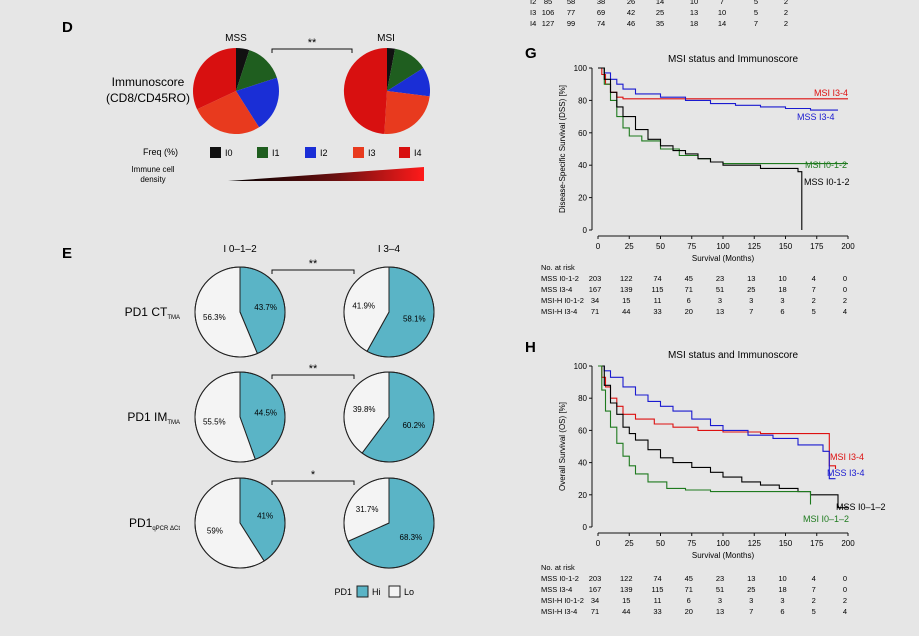  Describe the element at coordinates (326, 174) in the screenshot. I see `density-gradient-wedge` at that location.